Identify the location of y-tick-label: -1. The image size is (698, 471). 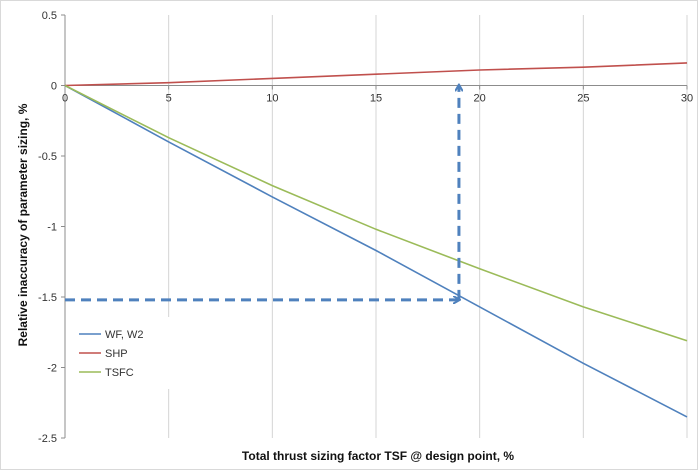
(52, 228).